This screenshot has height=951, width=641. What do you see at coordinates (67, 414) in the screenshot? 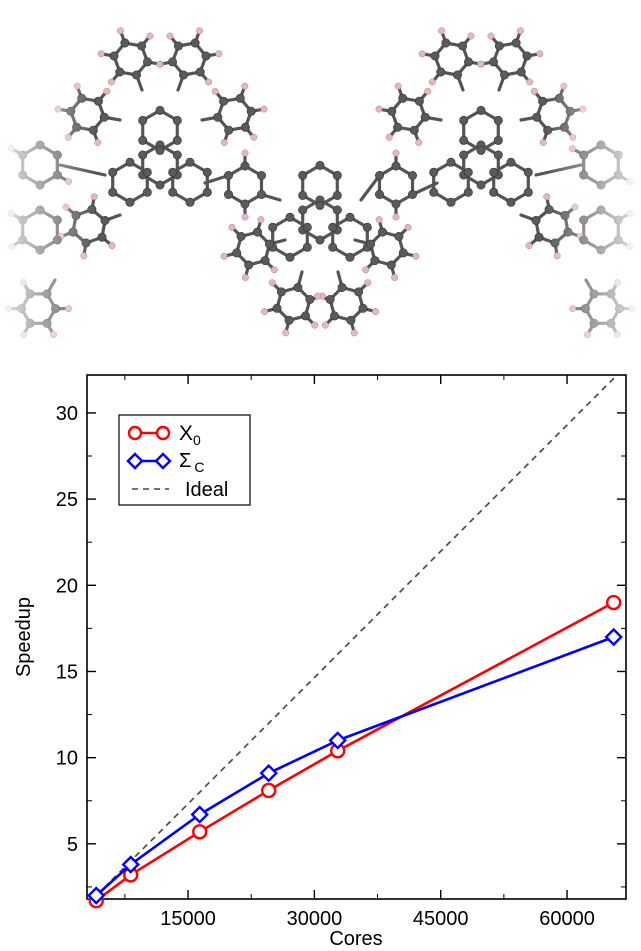
I see `y-tick-label: 30` at bounding box center [67, 414].